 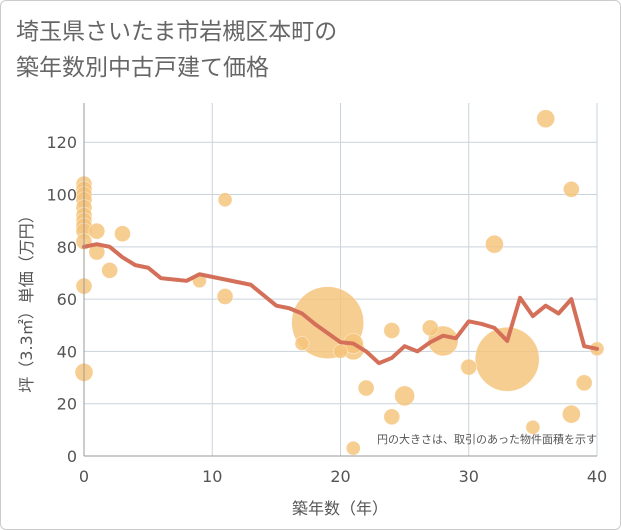 What do you see at coordinates (340, 476) in the screenshot?
I see `x-tick-label: 20` at bounding box center [340, 476].